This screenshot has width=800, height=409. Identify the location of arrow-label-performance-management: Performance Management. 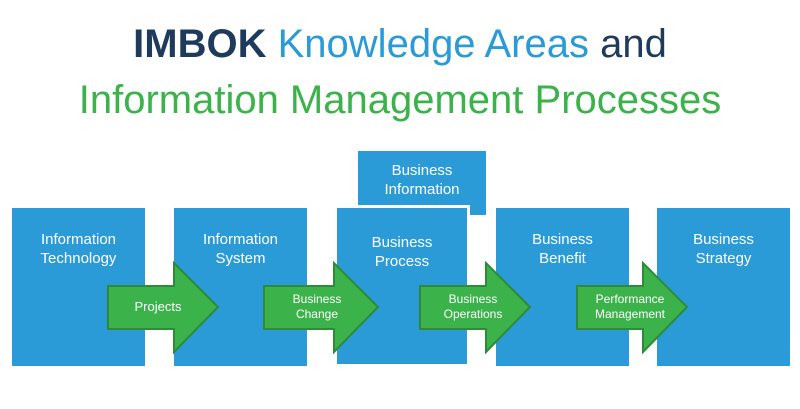
(630, 307).